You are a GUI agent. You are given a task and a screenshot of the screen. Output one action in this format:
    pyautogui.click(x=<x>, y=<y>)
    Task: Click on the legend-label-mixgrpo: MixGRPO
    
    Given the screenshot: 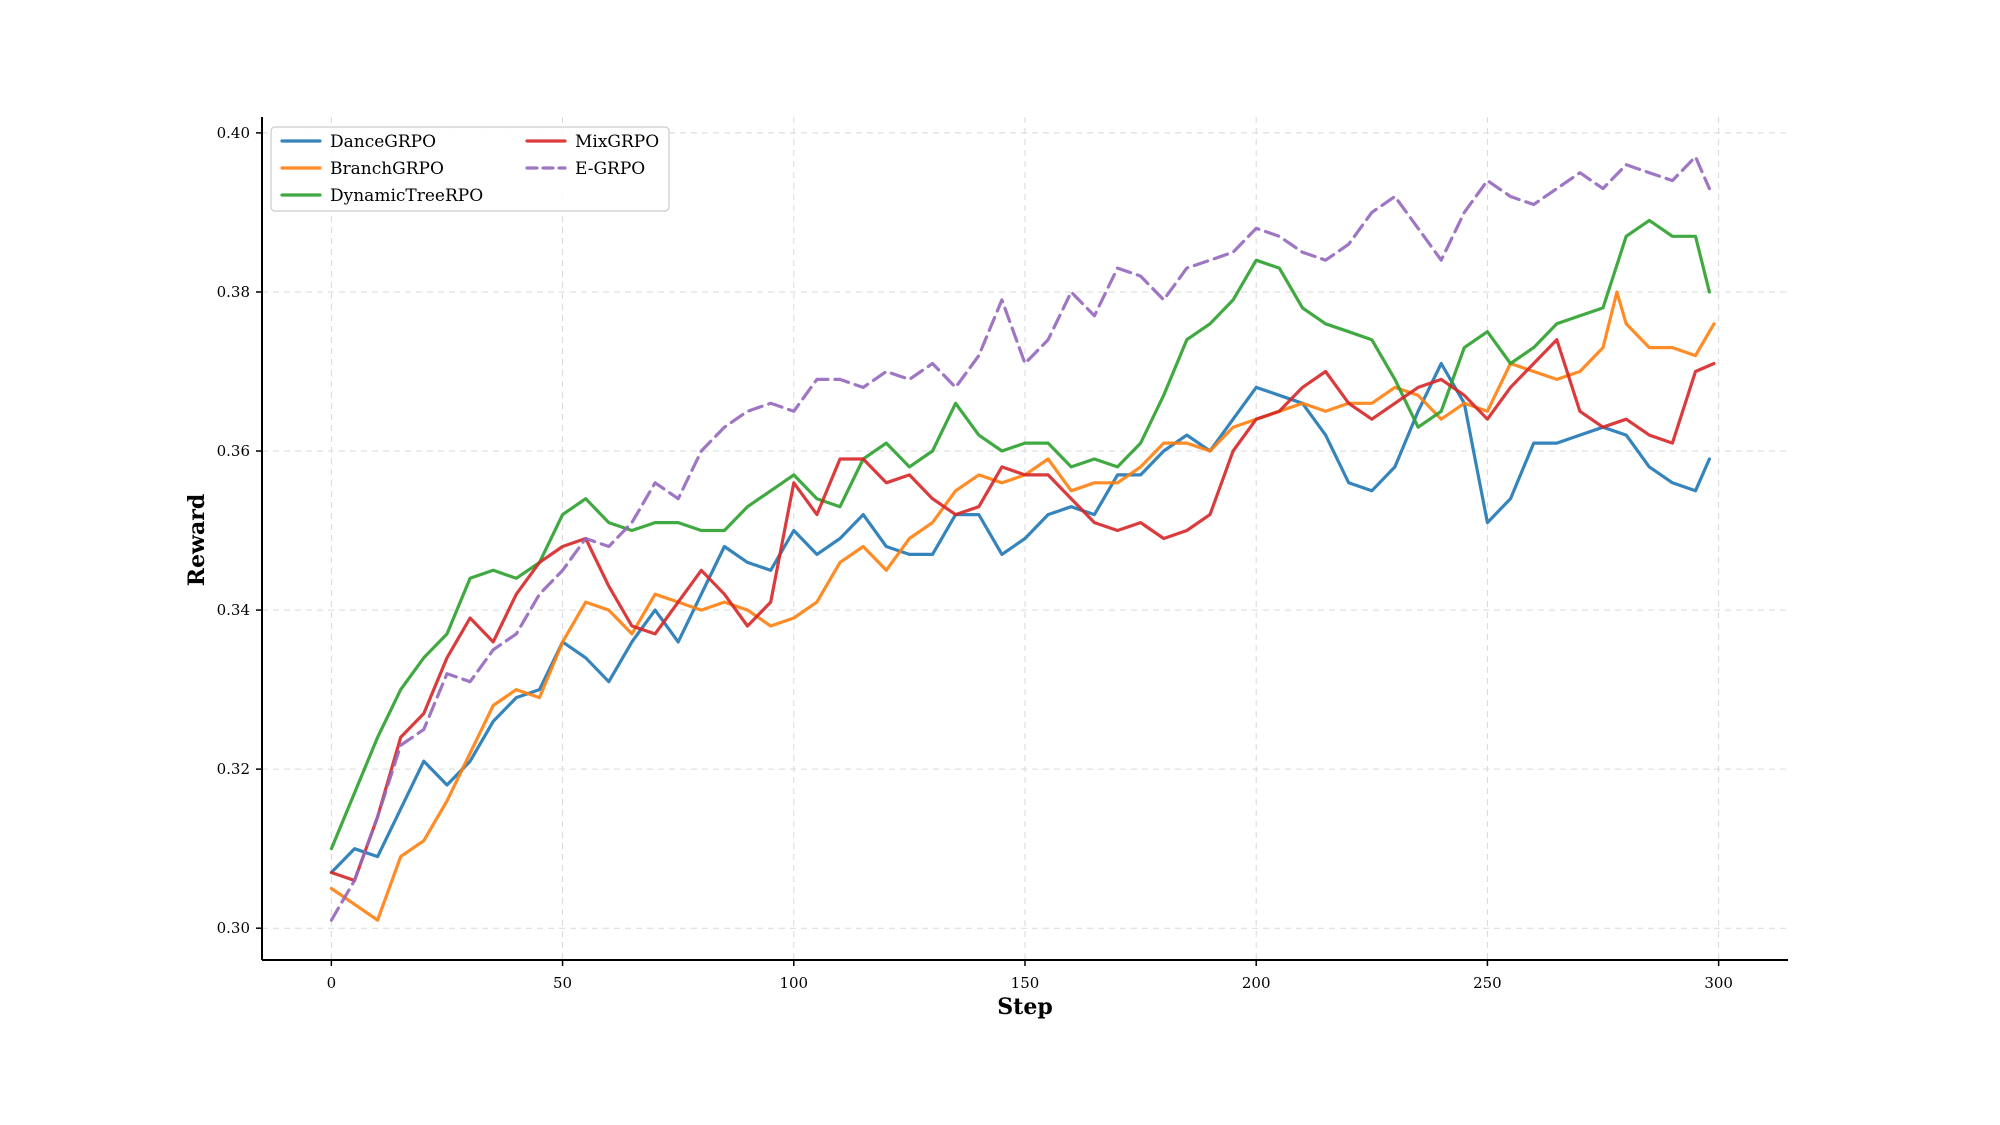 What is the action you would take?
    pyautogui.click(x=617, y=142)
    